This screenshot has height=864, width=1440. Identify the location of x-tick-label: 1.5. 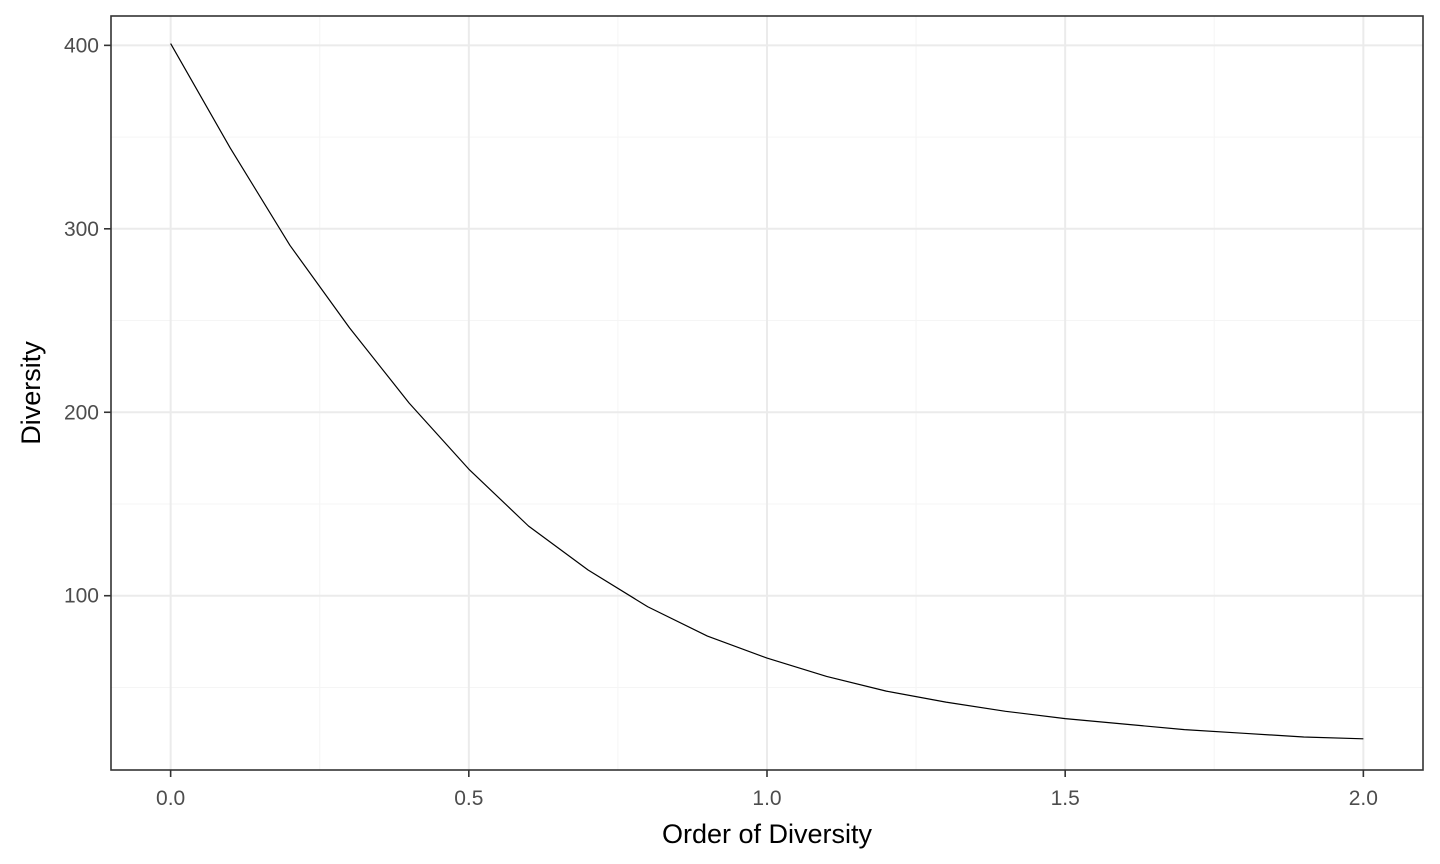
(1065, 798).